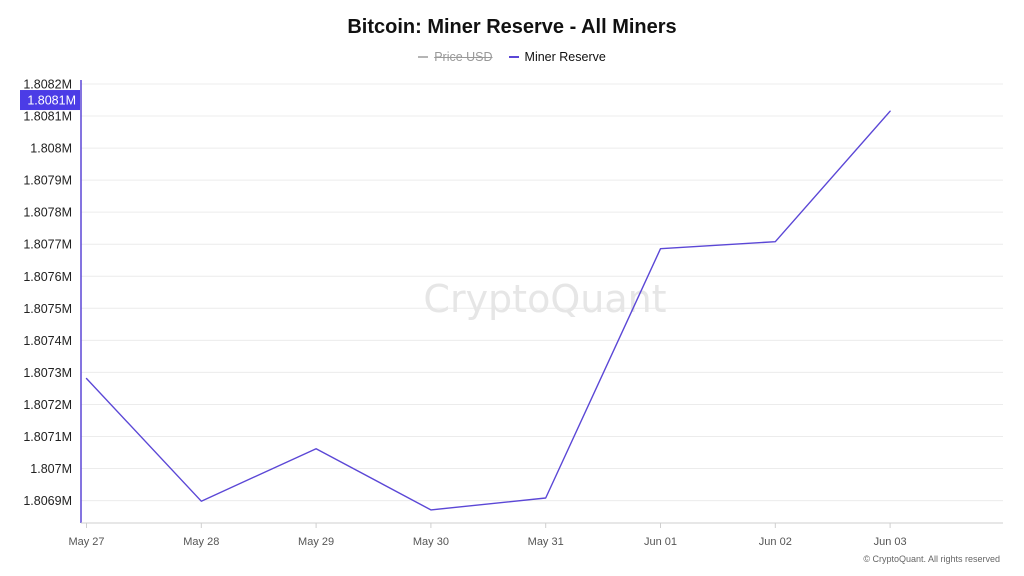  Describe the element at coordinates (546, 542) in the screenshot. I see `x-tick-label-4: May 31` at that location.